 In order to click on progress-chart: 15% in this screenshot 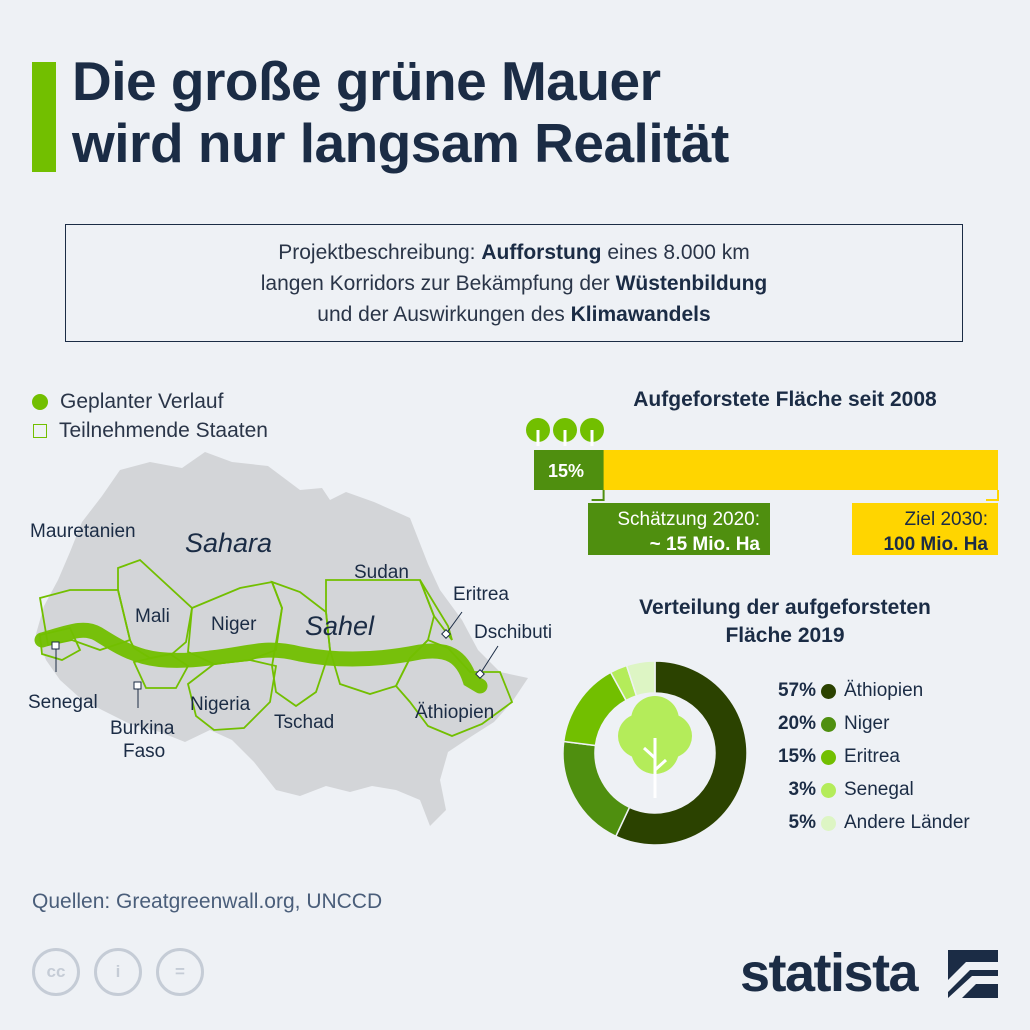, I will do `click(762, 459)`.